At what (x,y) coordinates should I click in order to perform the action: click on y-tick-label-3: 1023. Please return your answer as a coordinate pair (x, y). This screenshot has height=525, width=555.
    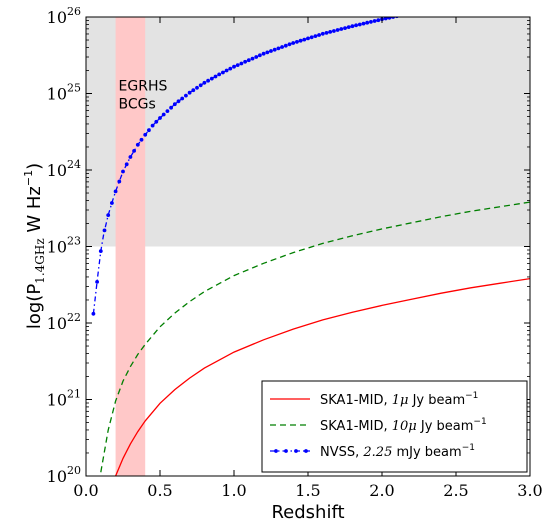
    Looking at the image, I should click on (64, 246).